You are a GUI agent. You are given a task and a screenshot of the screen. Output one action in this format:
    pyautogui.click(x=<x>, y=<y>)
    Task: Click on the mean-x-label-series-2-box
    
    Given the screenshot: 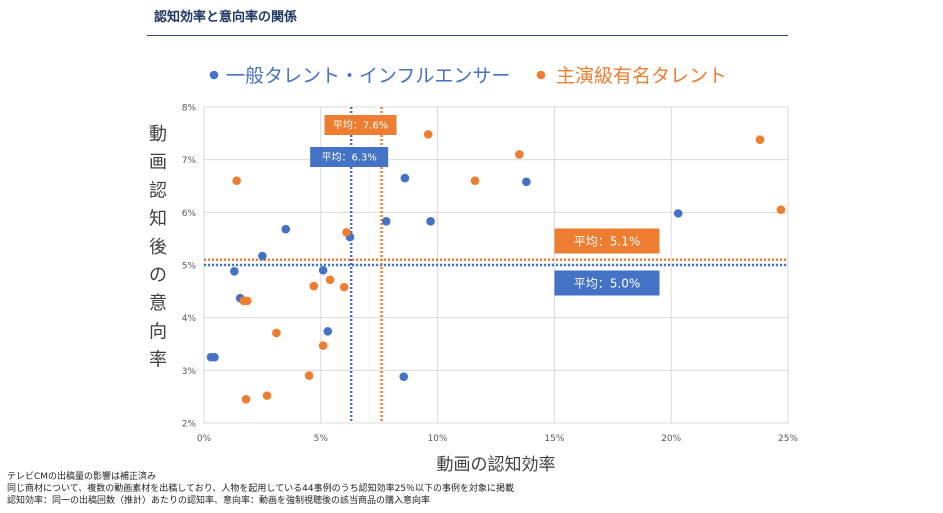 What is the action you would take?
    pyautogui.click(x=360, y=125)
    